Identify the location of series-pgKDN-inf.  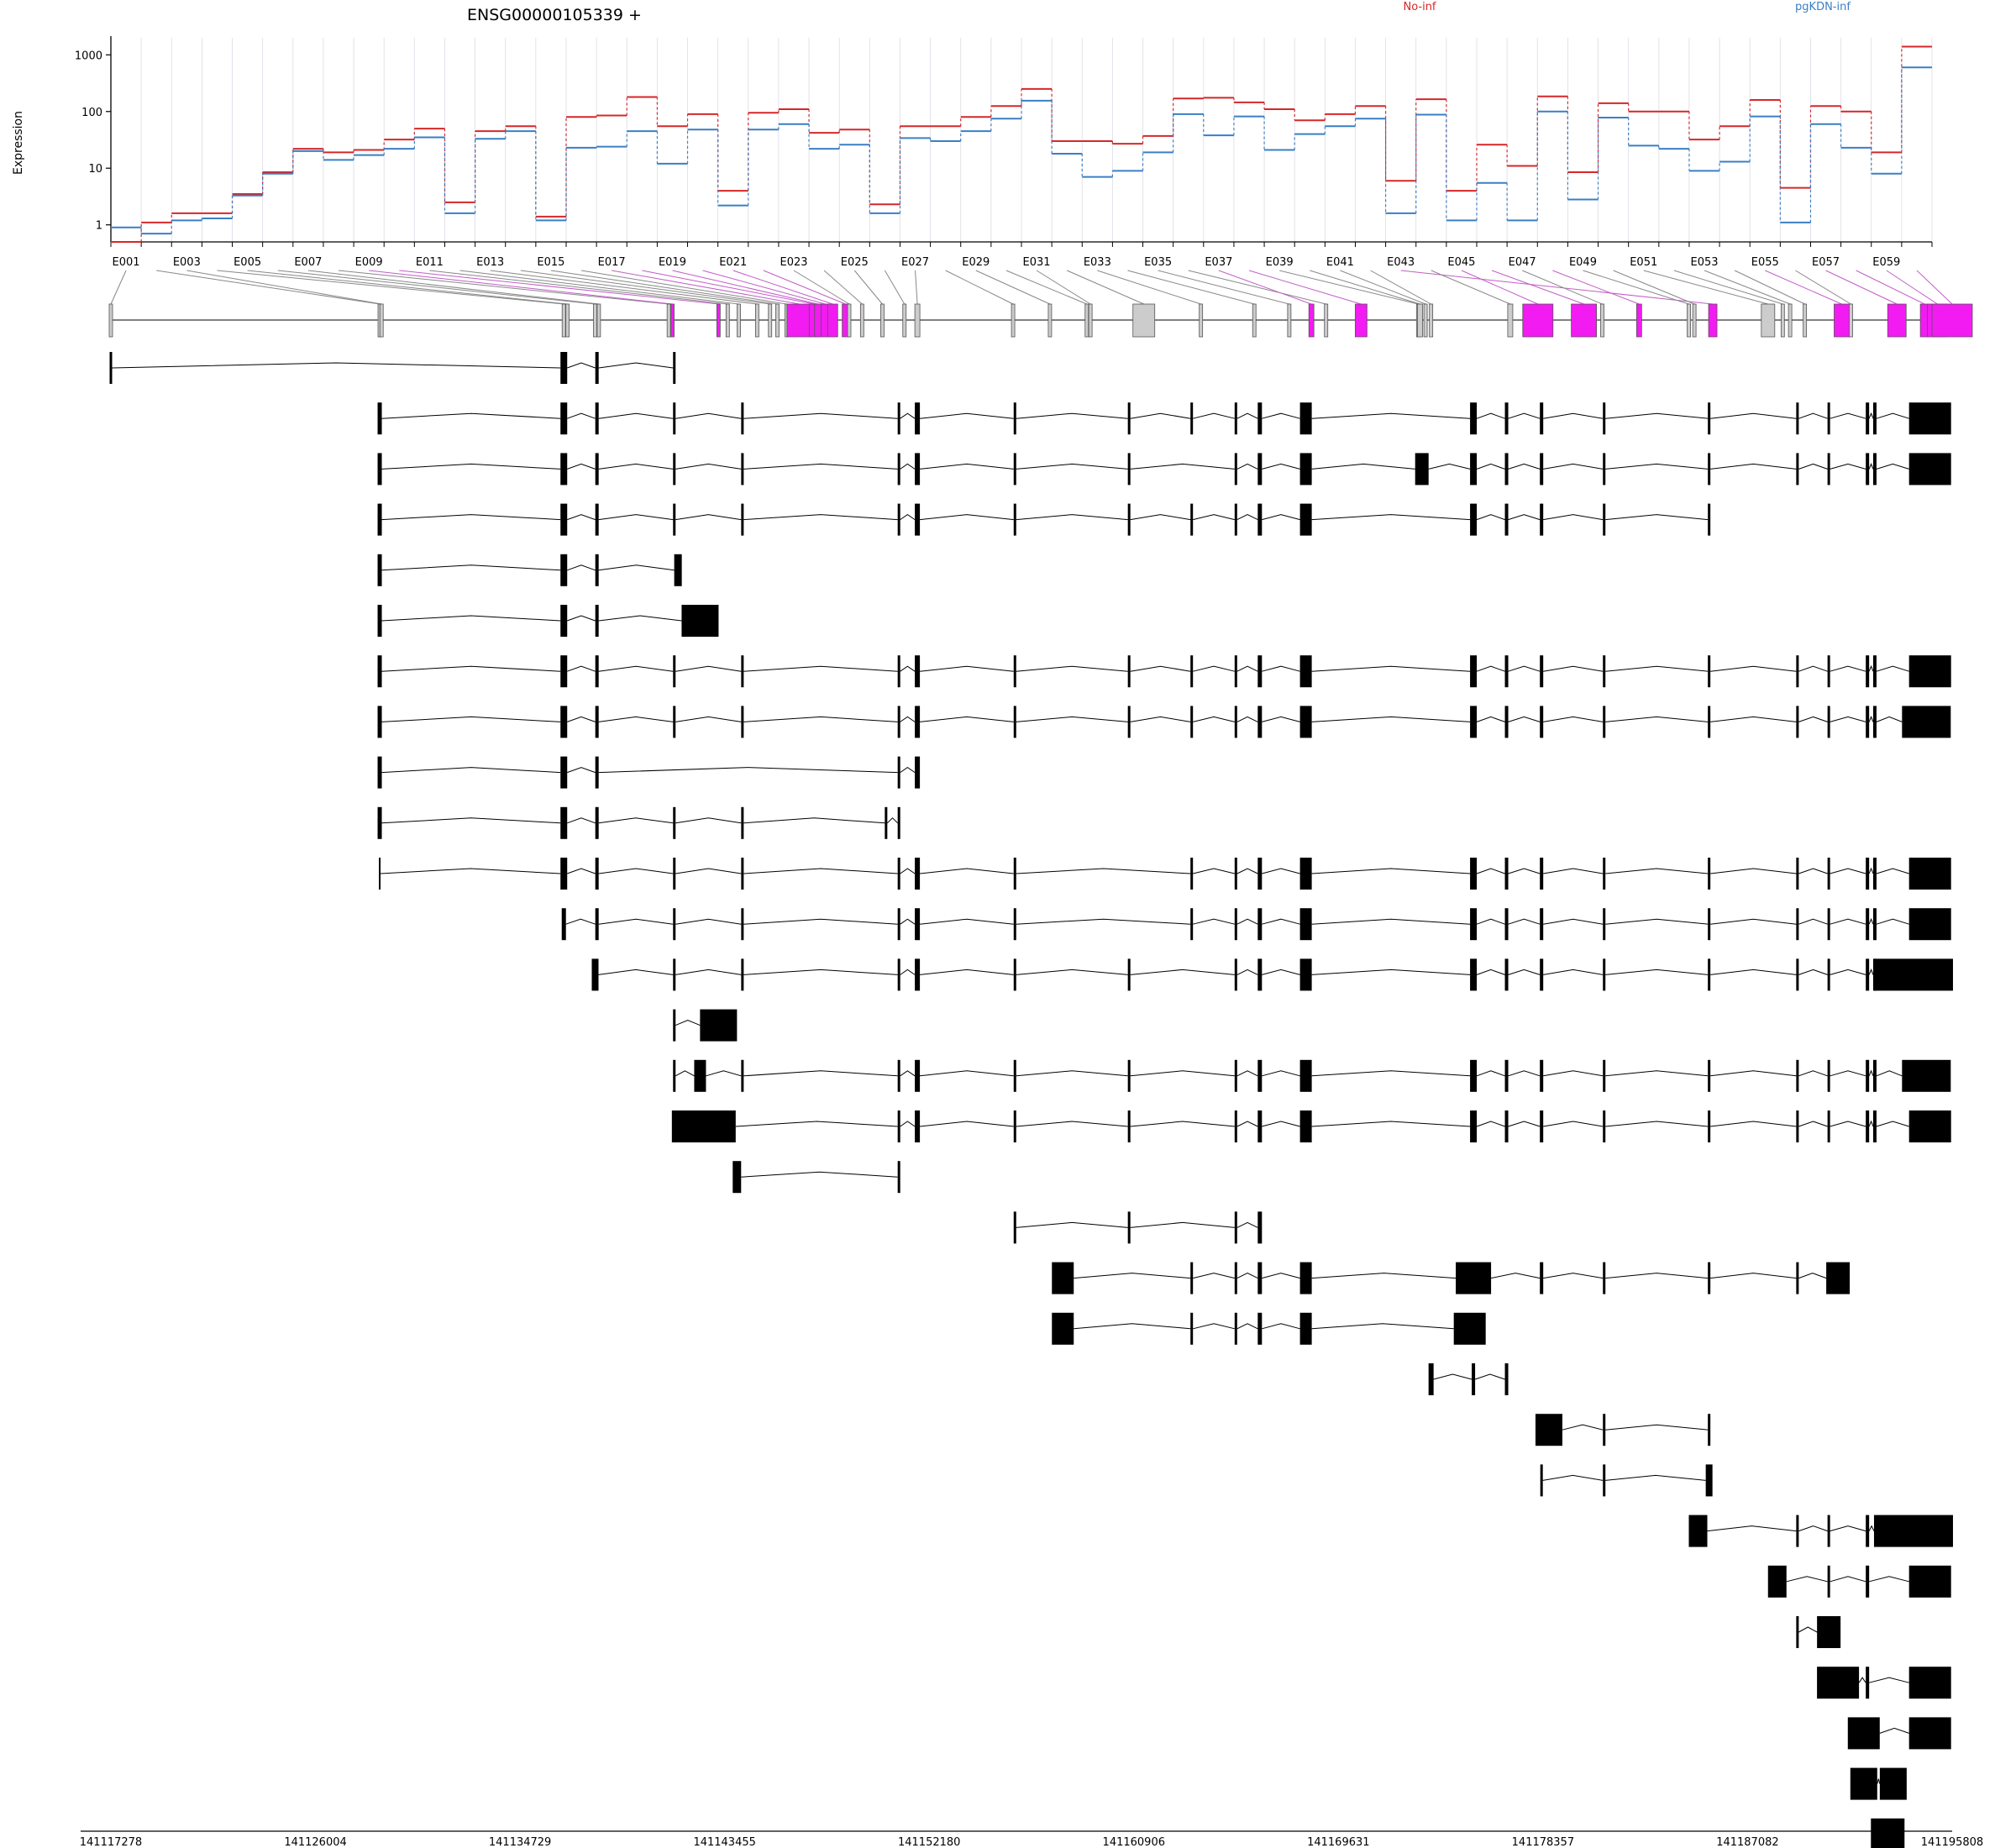
(1021, 150).